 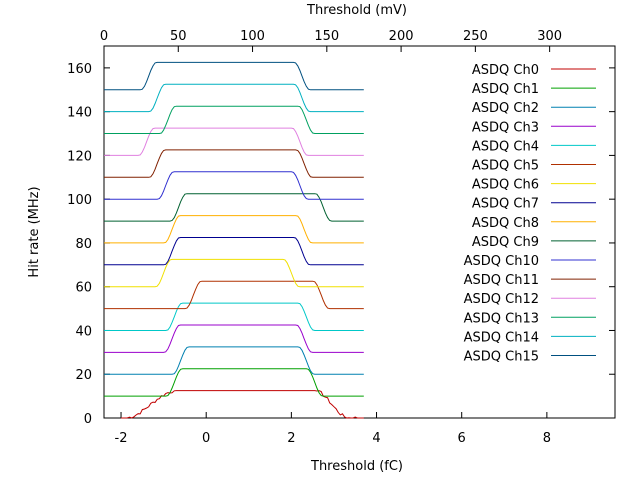 I want to click on series-line-ch0, so click(x=242, y=404).